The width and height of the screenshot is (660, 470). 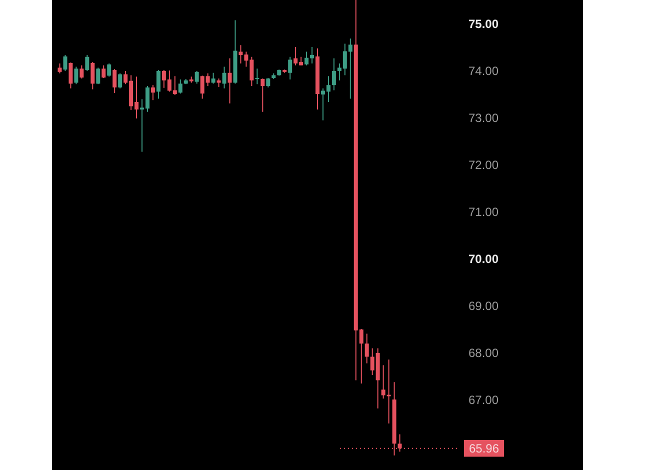 What do you see at coordinates (483, 165) in the screenshot?
I see `y-tick-label: 72.00` at bounding box center [483, 165].